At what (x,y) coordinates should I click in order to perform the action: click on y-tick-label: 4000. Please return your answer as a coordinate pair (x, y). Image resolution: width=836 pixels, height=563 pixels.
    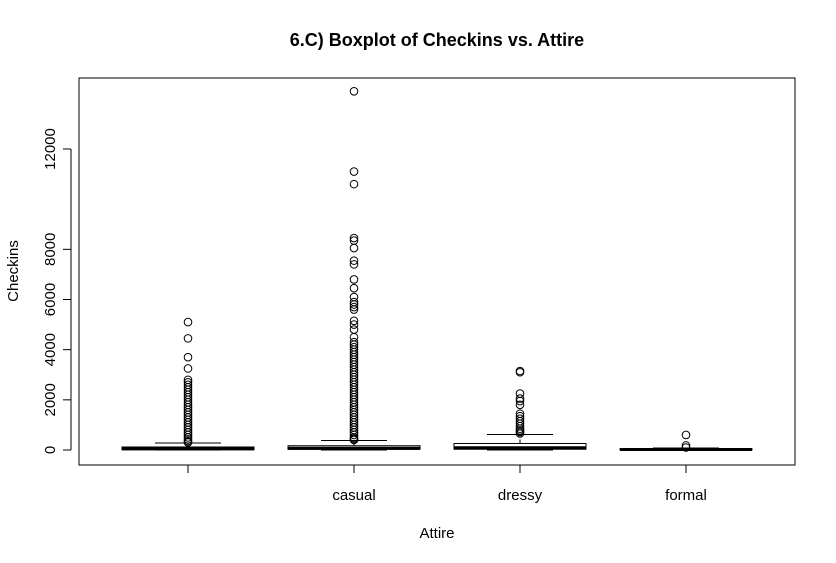
    Looking at the image, I should click on (50, 349).